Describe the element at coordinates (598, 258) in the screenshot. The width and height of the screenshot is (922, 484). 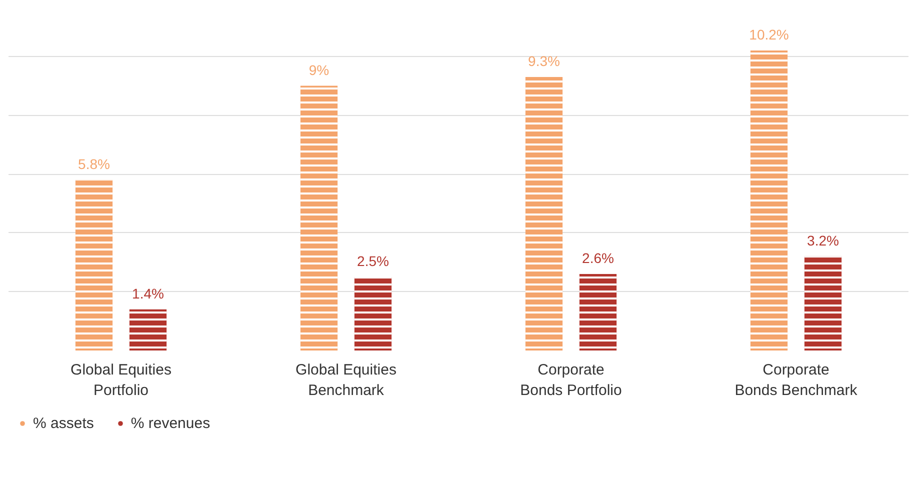
I see `data-label: 2.6%` at that location.